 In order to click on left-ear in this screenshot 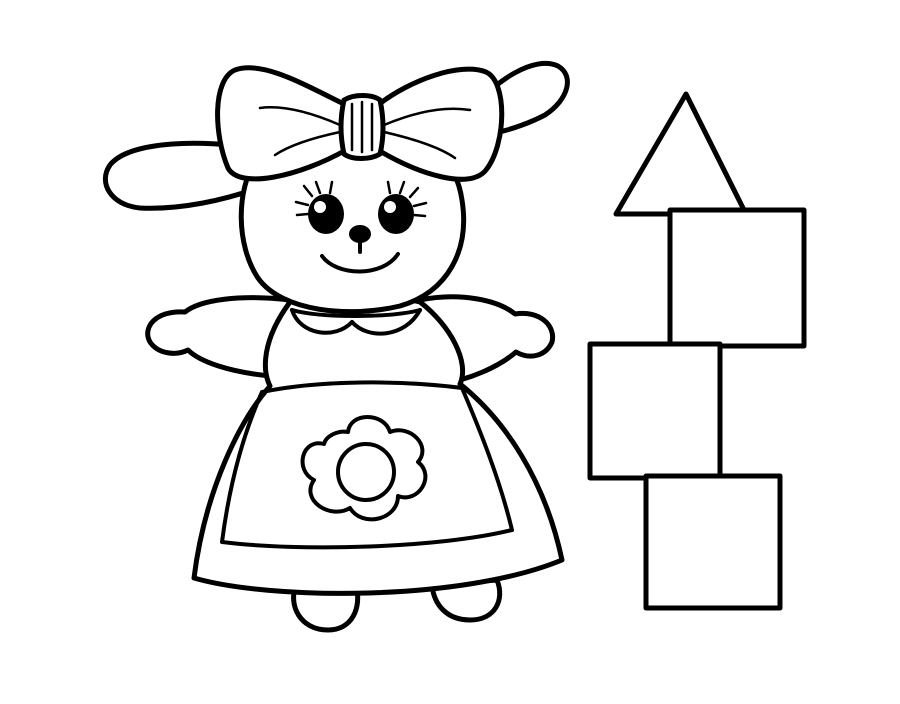, I will do `click(181, 175)`.